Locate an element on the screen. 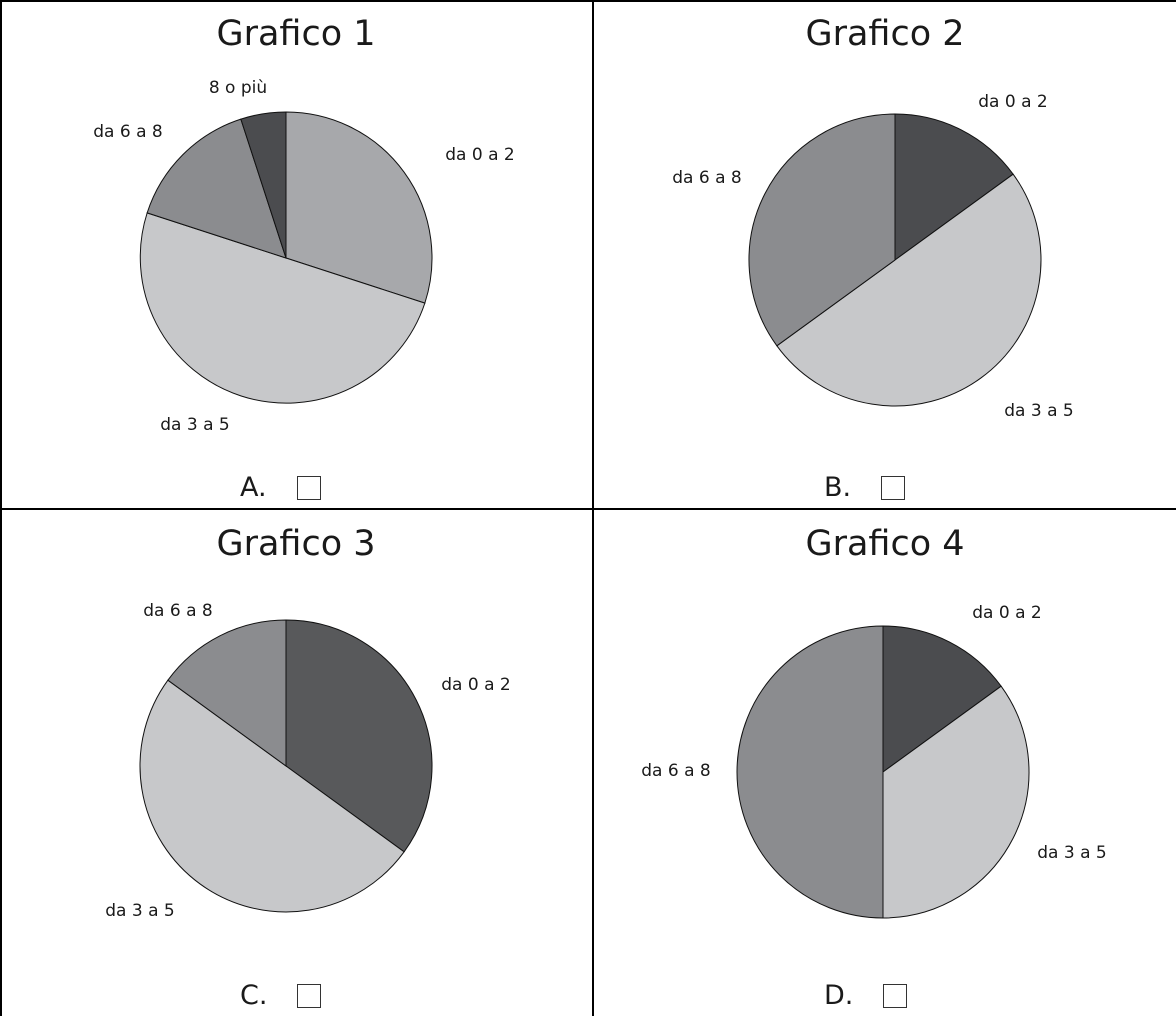 The image size is (1176, 1016). option-a-letter: A. is located at coordinates (253, 487).